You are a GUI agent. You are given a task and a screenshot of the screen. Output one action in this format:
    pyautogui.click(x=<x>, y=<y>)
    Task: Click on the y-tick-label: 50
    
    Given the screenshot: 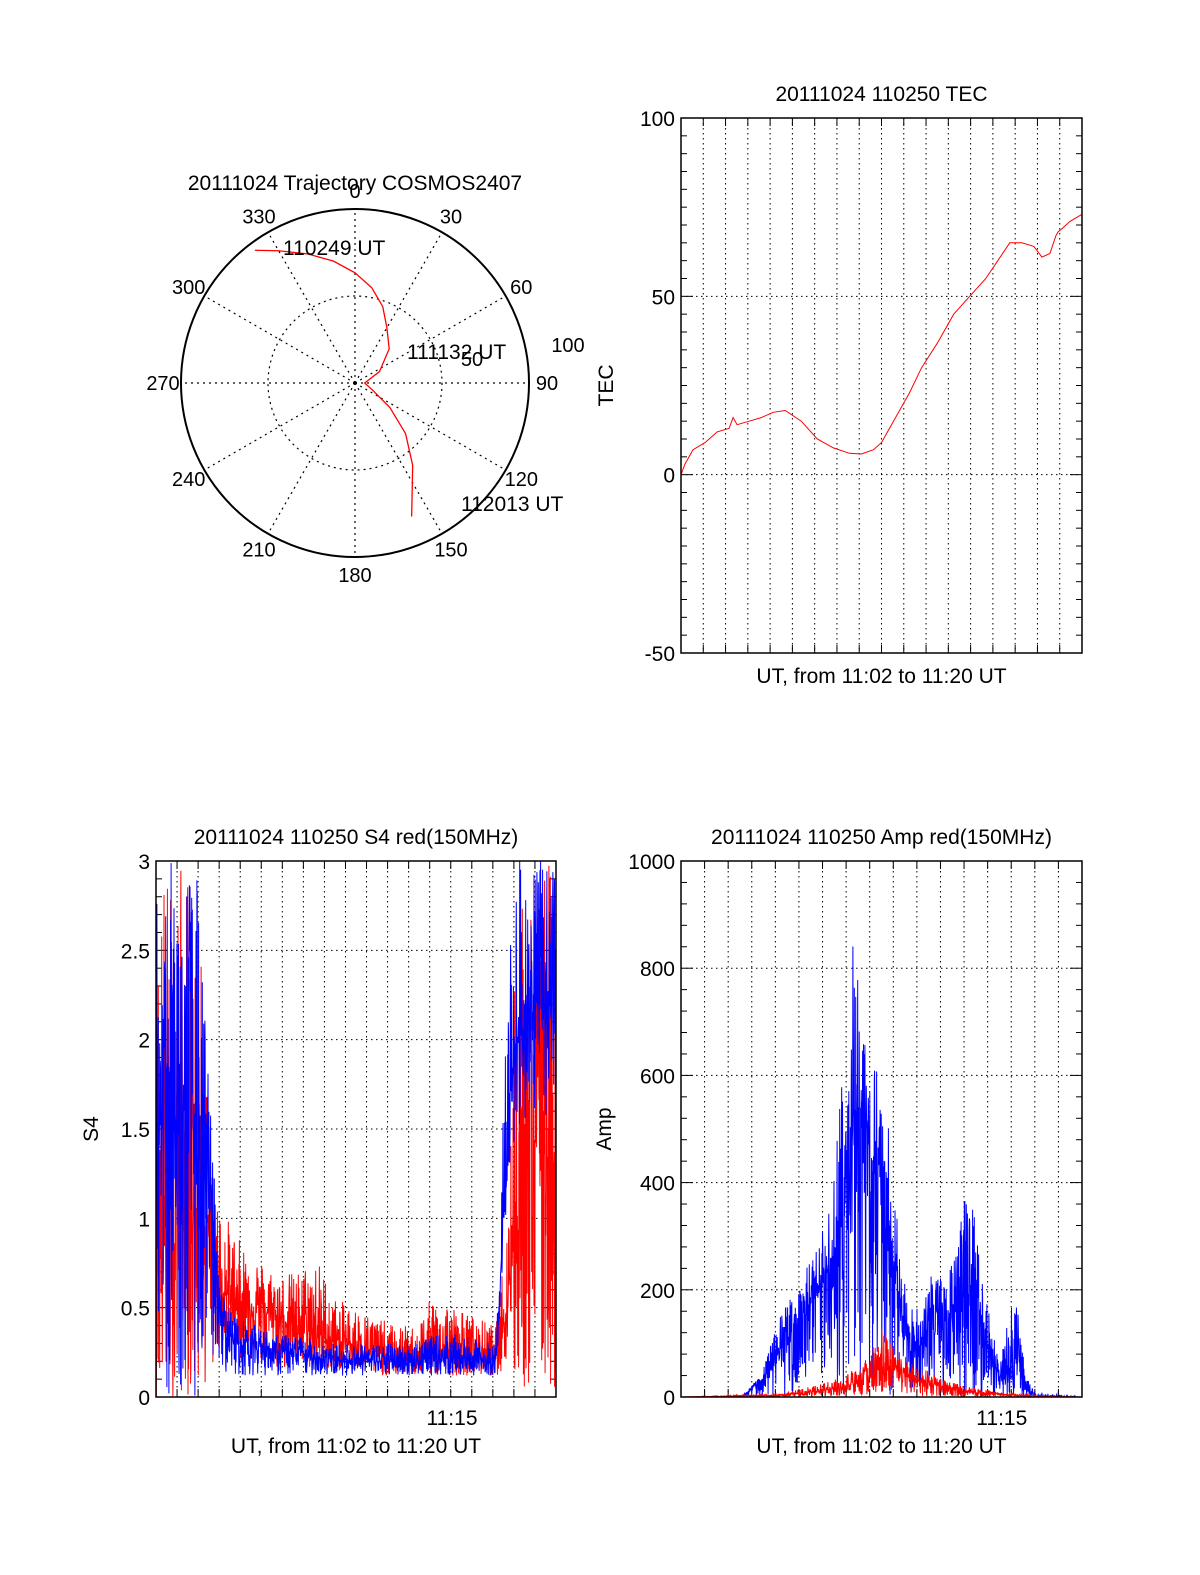 What is the action you would take?
    pyautogui.click(x=663, y=297)
    